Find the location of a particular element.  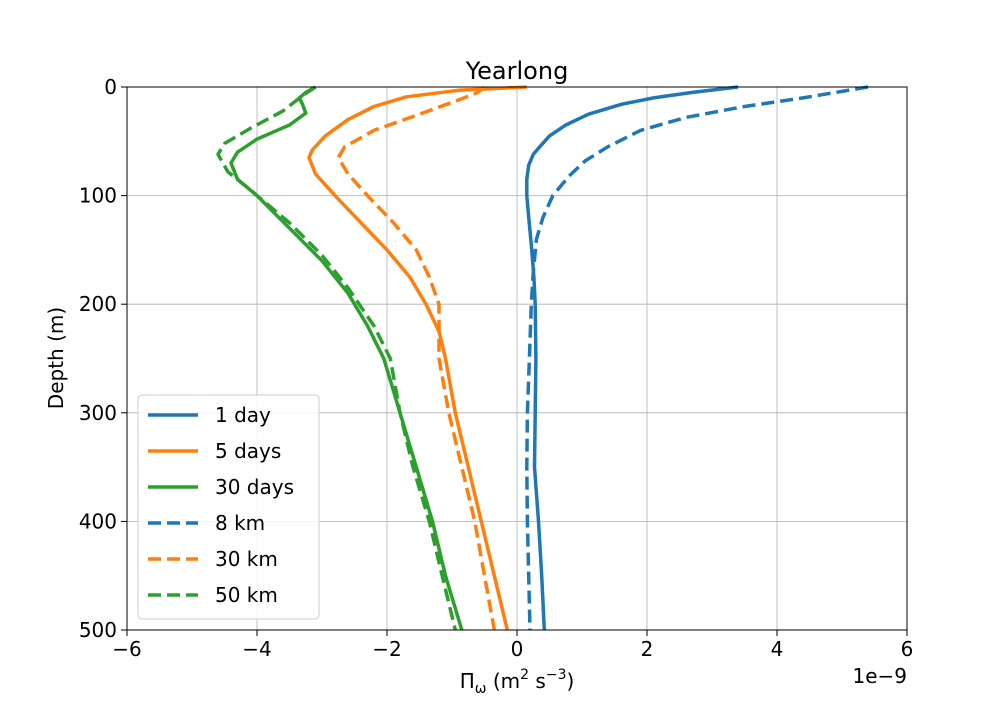

x-axis-offset-label: 1e−9 is located at coordinates (879, 676).